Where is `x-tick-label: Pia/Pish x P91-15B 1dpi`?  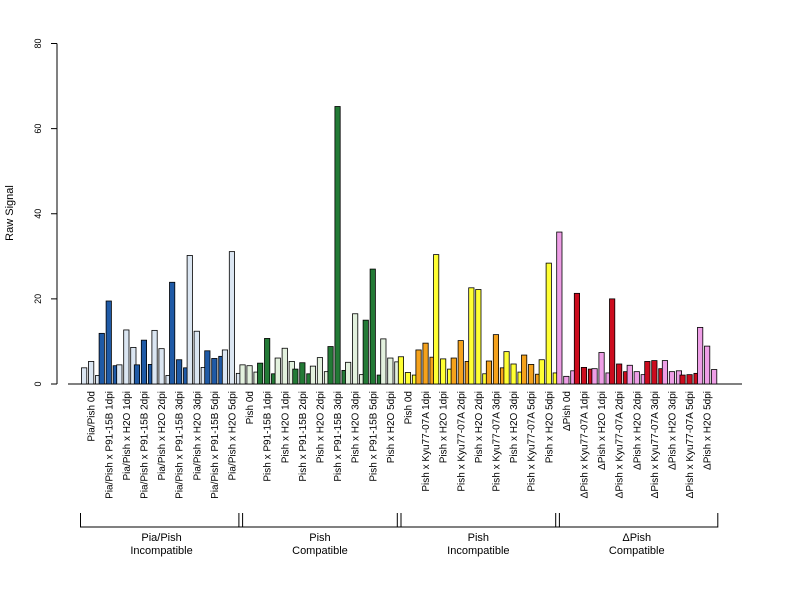 x-tick-label: Pia/Pish x P91-15B 1dpi is located at coordinates (109, 445).